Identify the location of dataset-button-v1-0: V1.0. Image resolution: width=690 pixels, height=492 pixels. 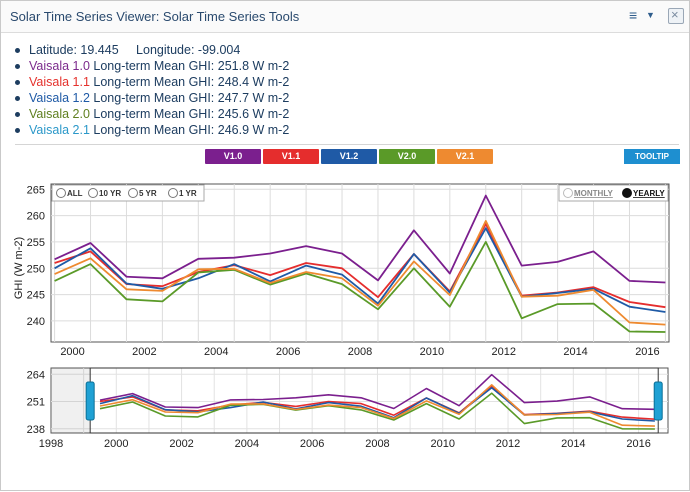
(233, 156).